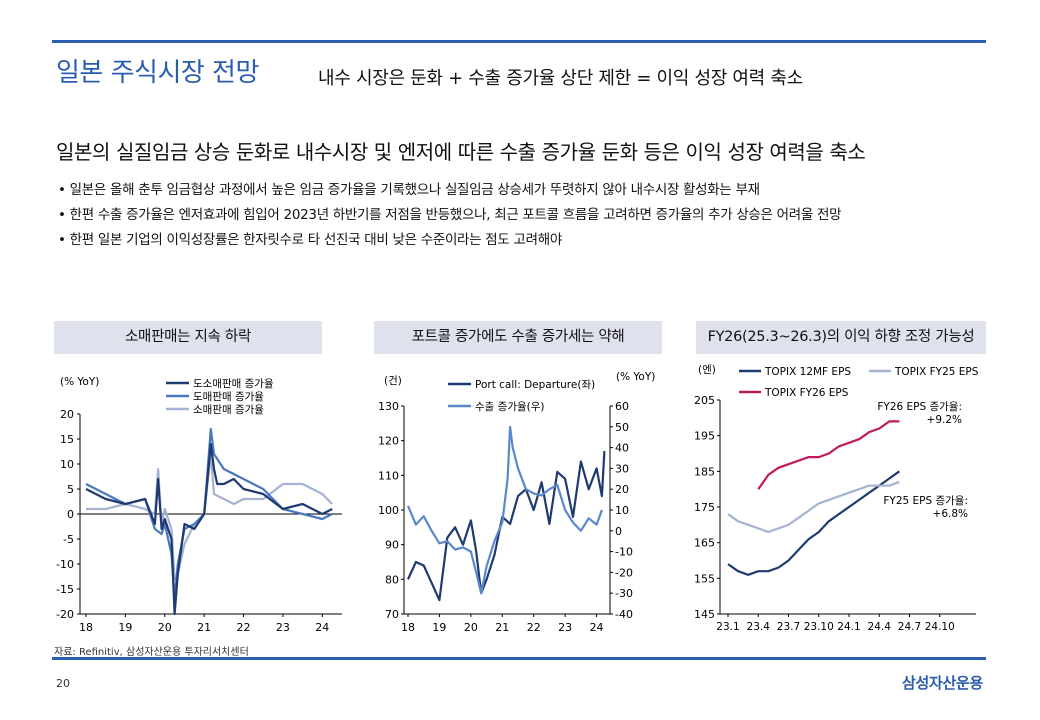 This screenshot has width=1040, height=720. I want to click on y2-tick-label: -20, so click(624, 572).